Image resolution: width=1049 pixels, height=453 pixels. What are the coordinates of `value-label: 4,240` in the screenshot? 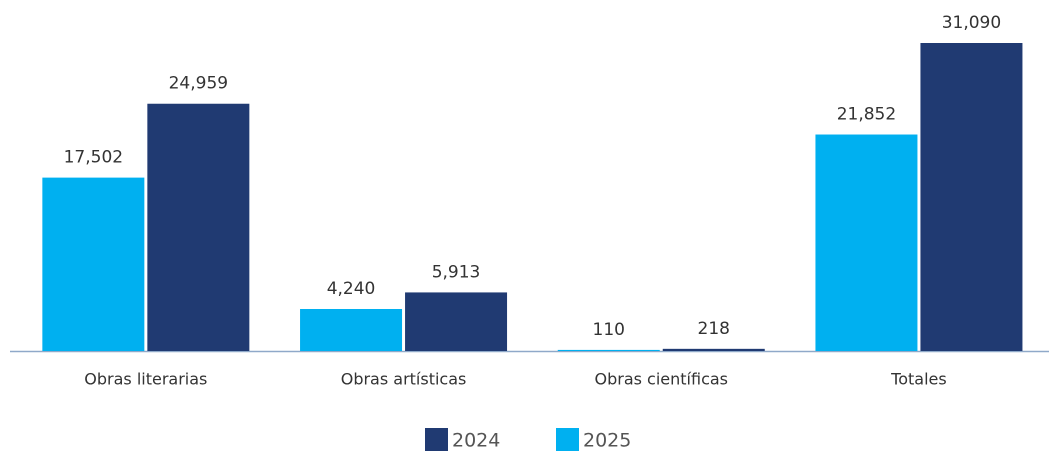 It's located at (351, 289).